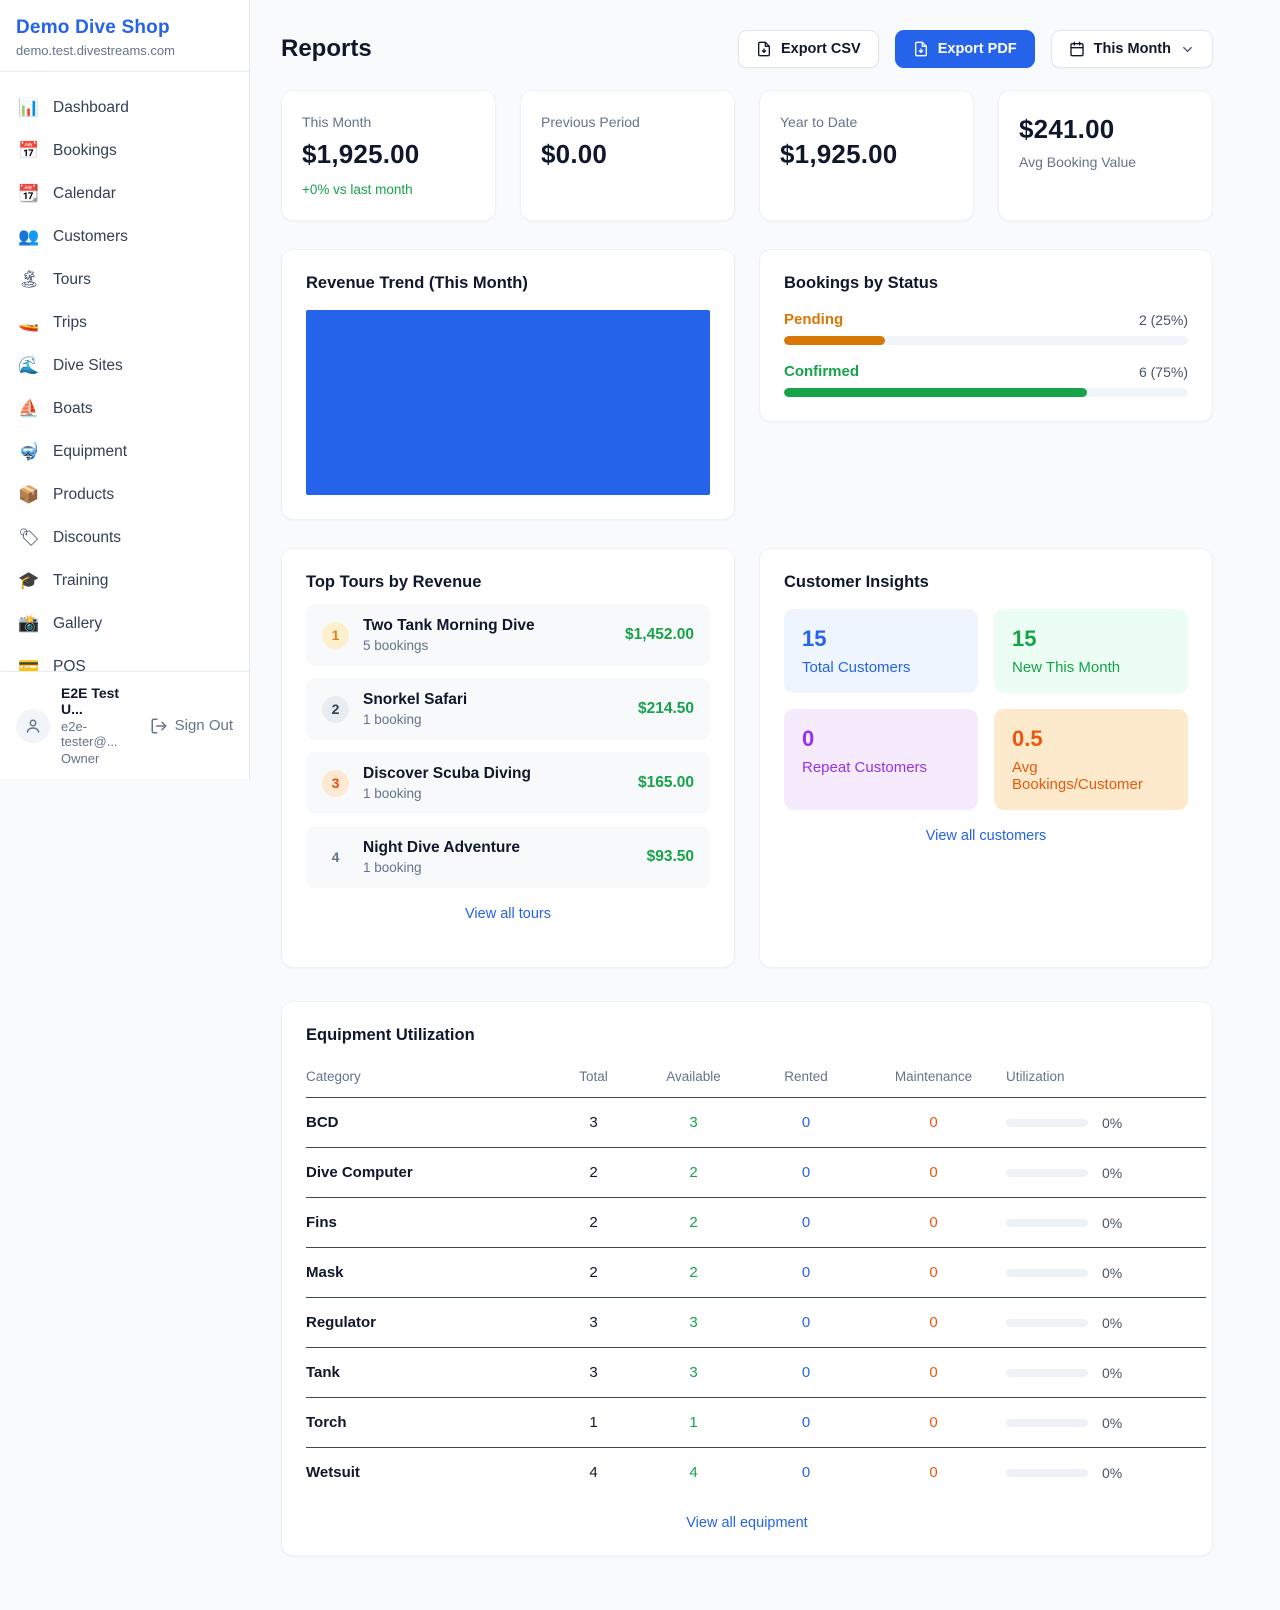  Describe the element at coordinates (124, 494) in the screenshot. I see `sidebar-item-products: 📦 Products` at that location.